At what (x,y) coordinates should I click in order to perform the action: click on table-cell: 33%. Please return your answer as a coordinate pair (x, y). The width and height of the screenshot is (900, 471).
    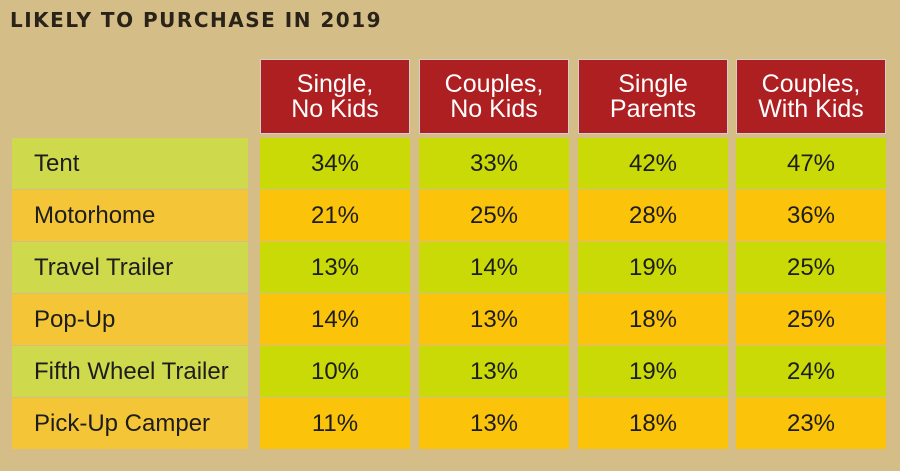
    Looking at the image, I should click on (494, 163).